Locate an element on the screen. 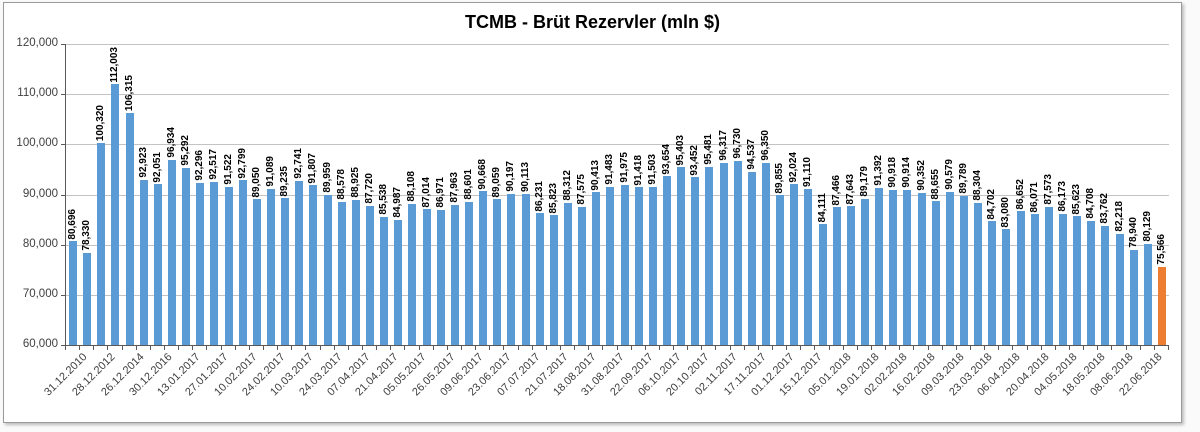  bar-value-label: 85,823 is located at coordinates (553, 198).